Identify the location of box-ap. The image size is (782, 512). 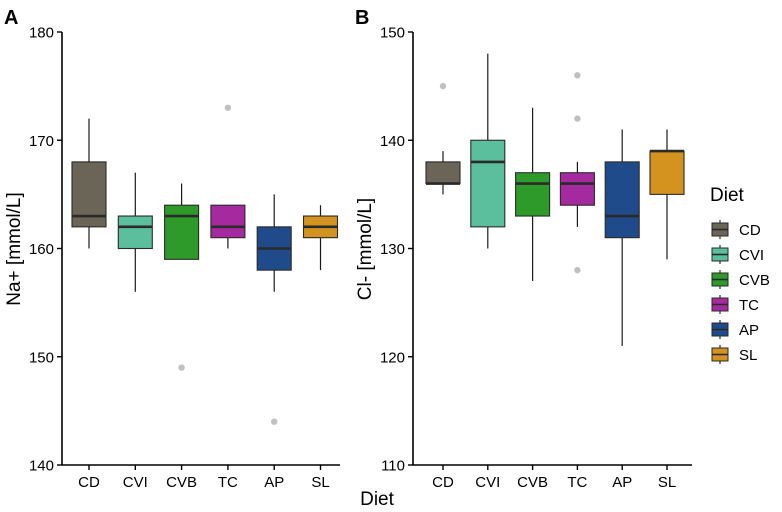
(622, 200).